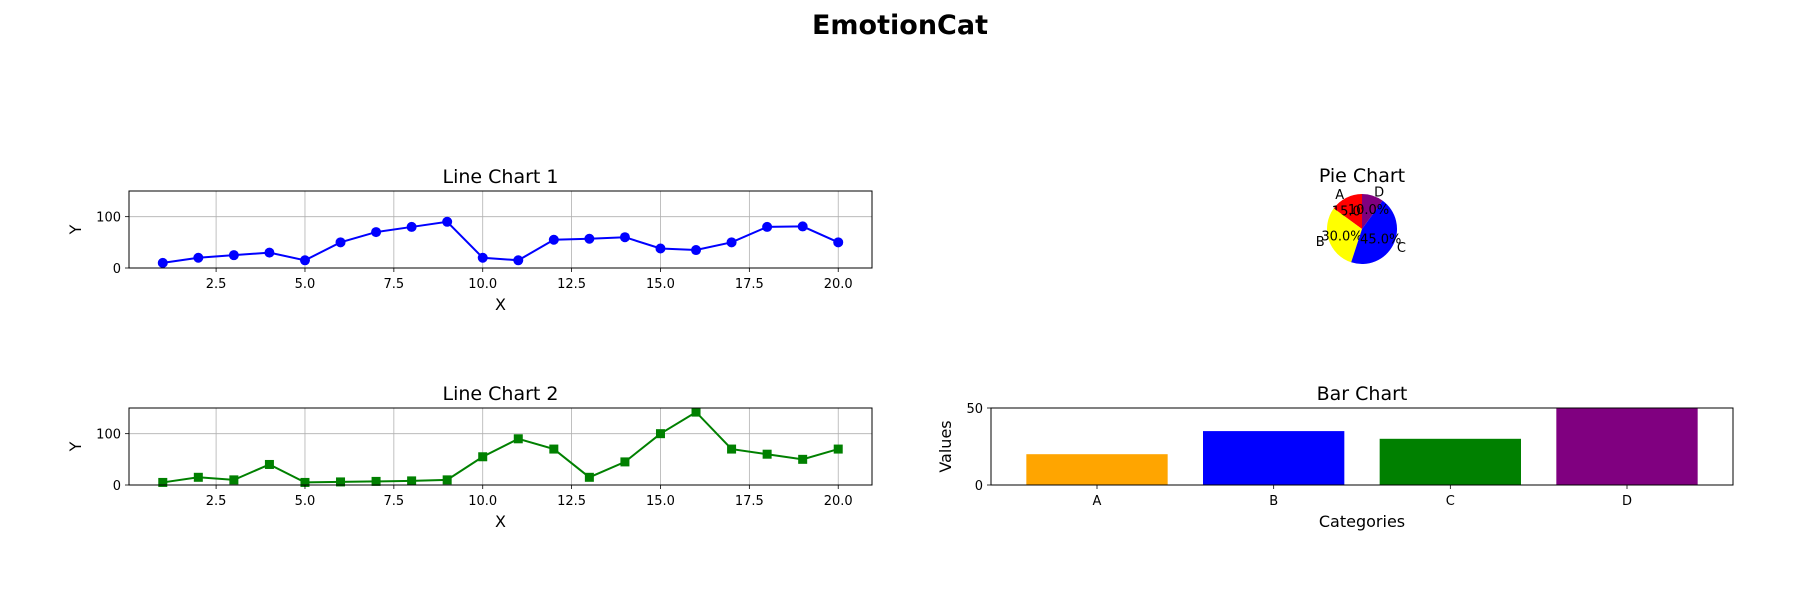 The width and height of the screenshot is (1800, 604). What do you see at coordinates (1627, 501) in the screenshot?
I see `x-tick-label: D` at bounding box center [1627, 501].